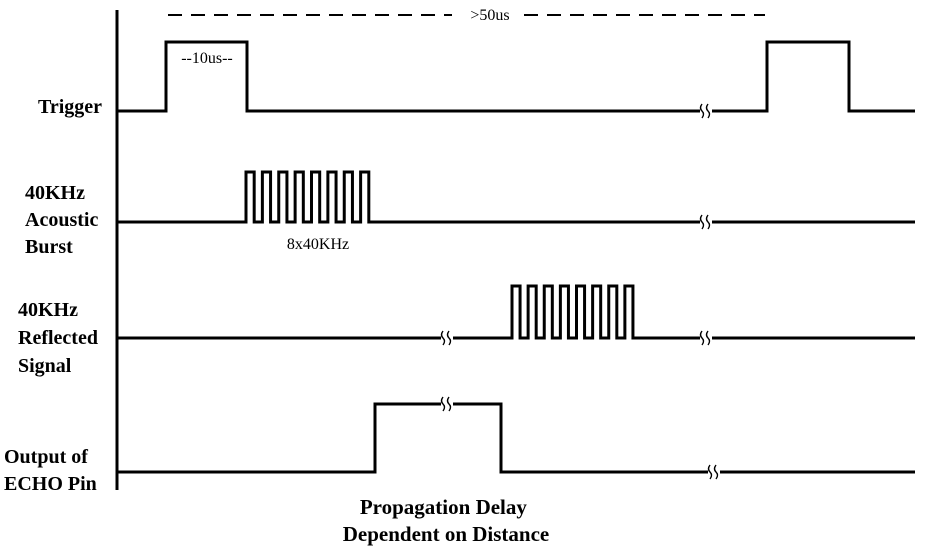  What do you see at coordinates (64, 220) in the screenshot?
I see `acoustic-burst-label: 40KHz Acoustic Burst` at bounding box center [64, 220].